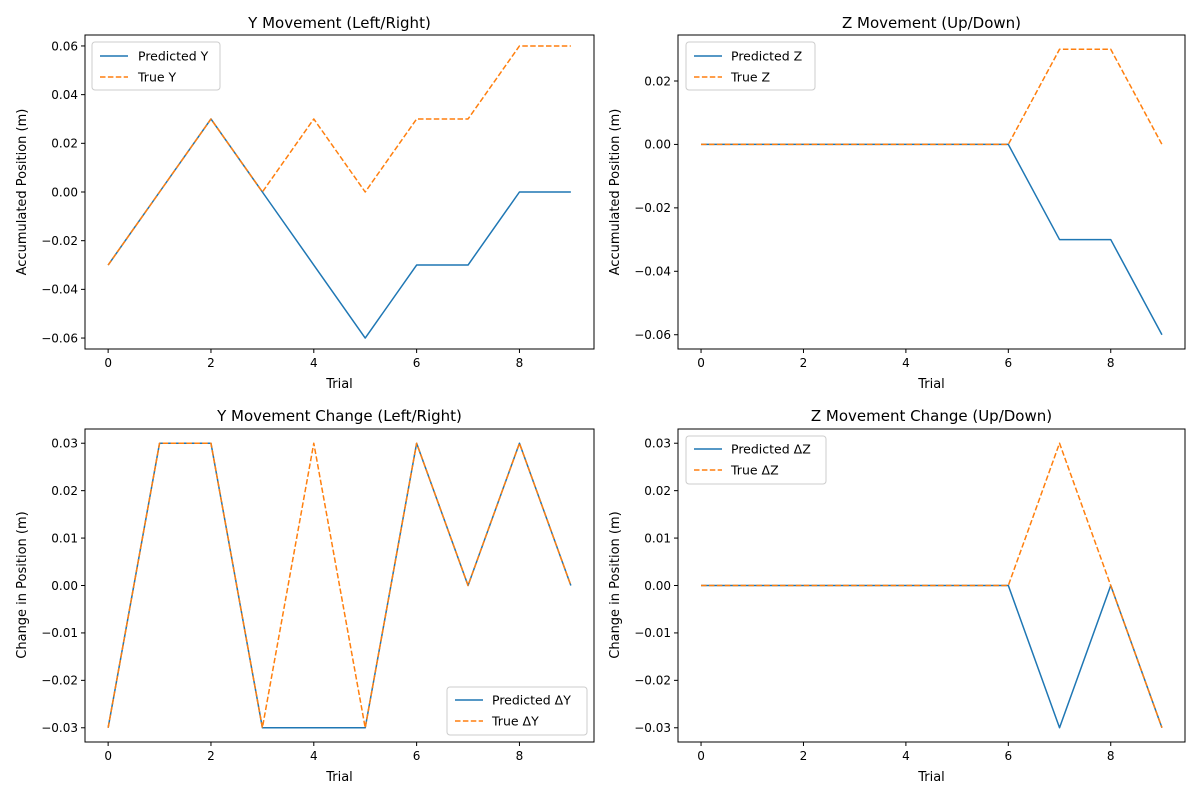 The height and width of the screenshot is (800, 1200). I want to click on y-ticks: −0.06 −0.04 −0.02 0.00 0.02, so click(656, 208).